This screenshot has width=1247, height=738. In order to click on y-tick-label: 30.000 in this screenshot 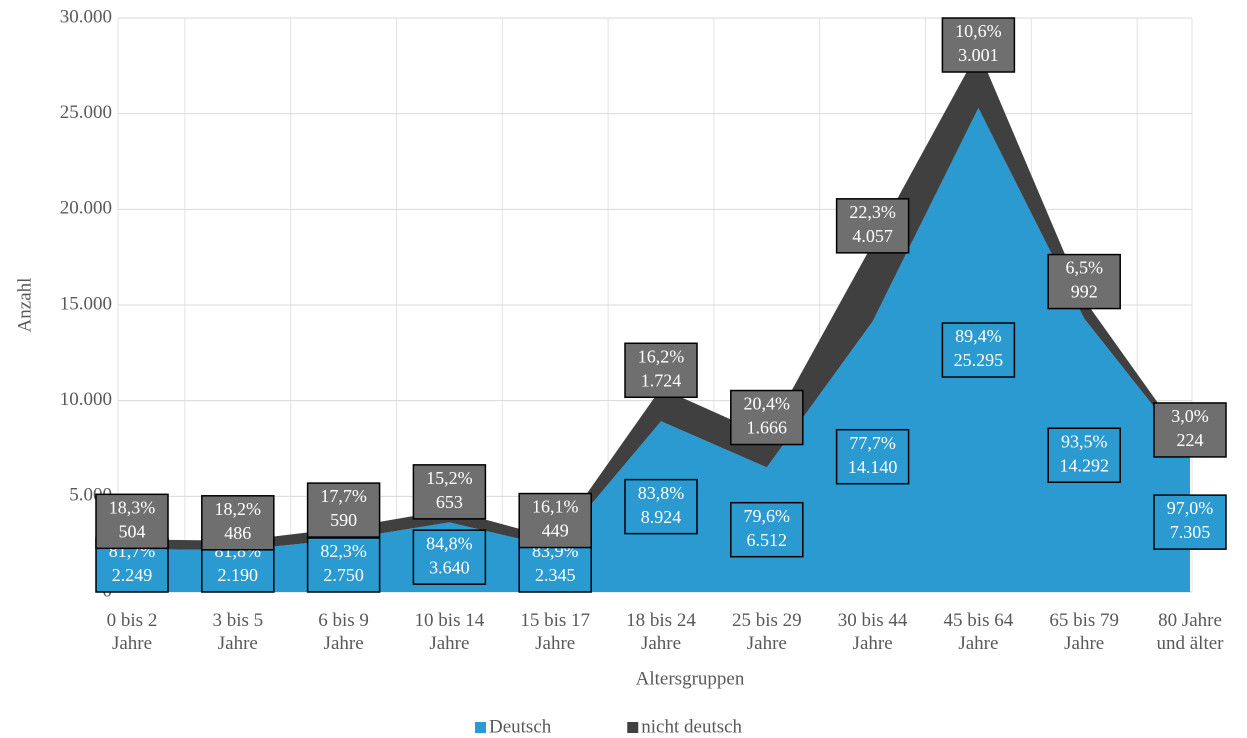, I will do `click(86, 16)`.